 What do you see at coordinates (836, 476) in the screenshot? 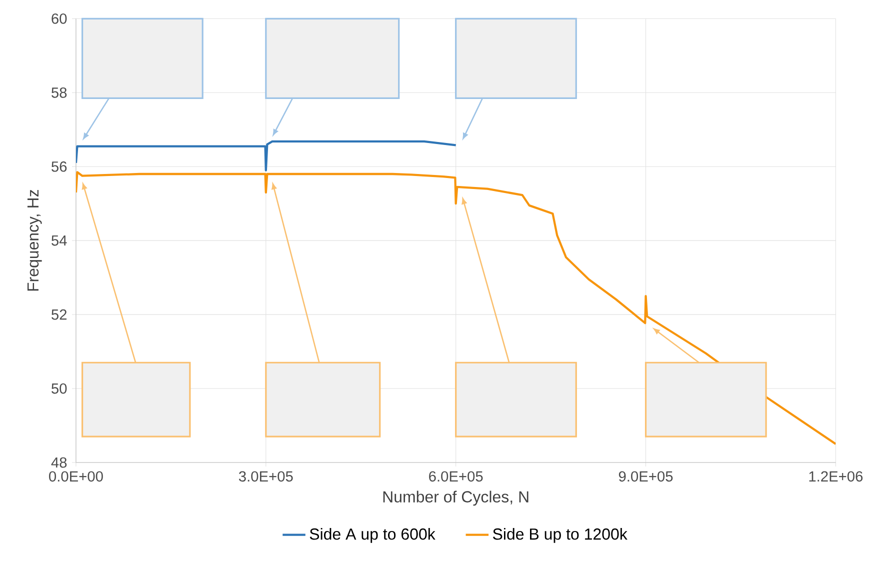
I see `x-tick-label: 1.2E+06` at bounding box center [836, 476].